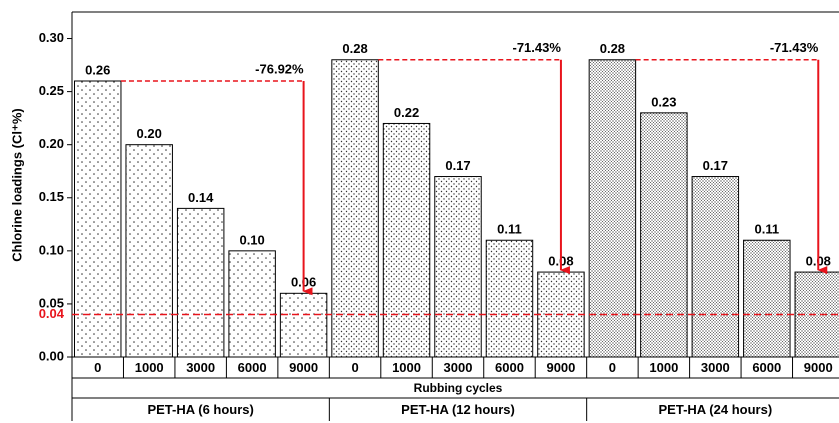  Describe the element at coordinates (51, 90) in the screenshot. I see `y-tick-label: 0.25` at that location.